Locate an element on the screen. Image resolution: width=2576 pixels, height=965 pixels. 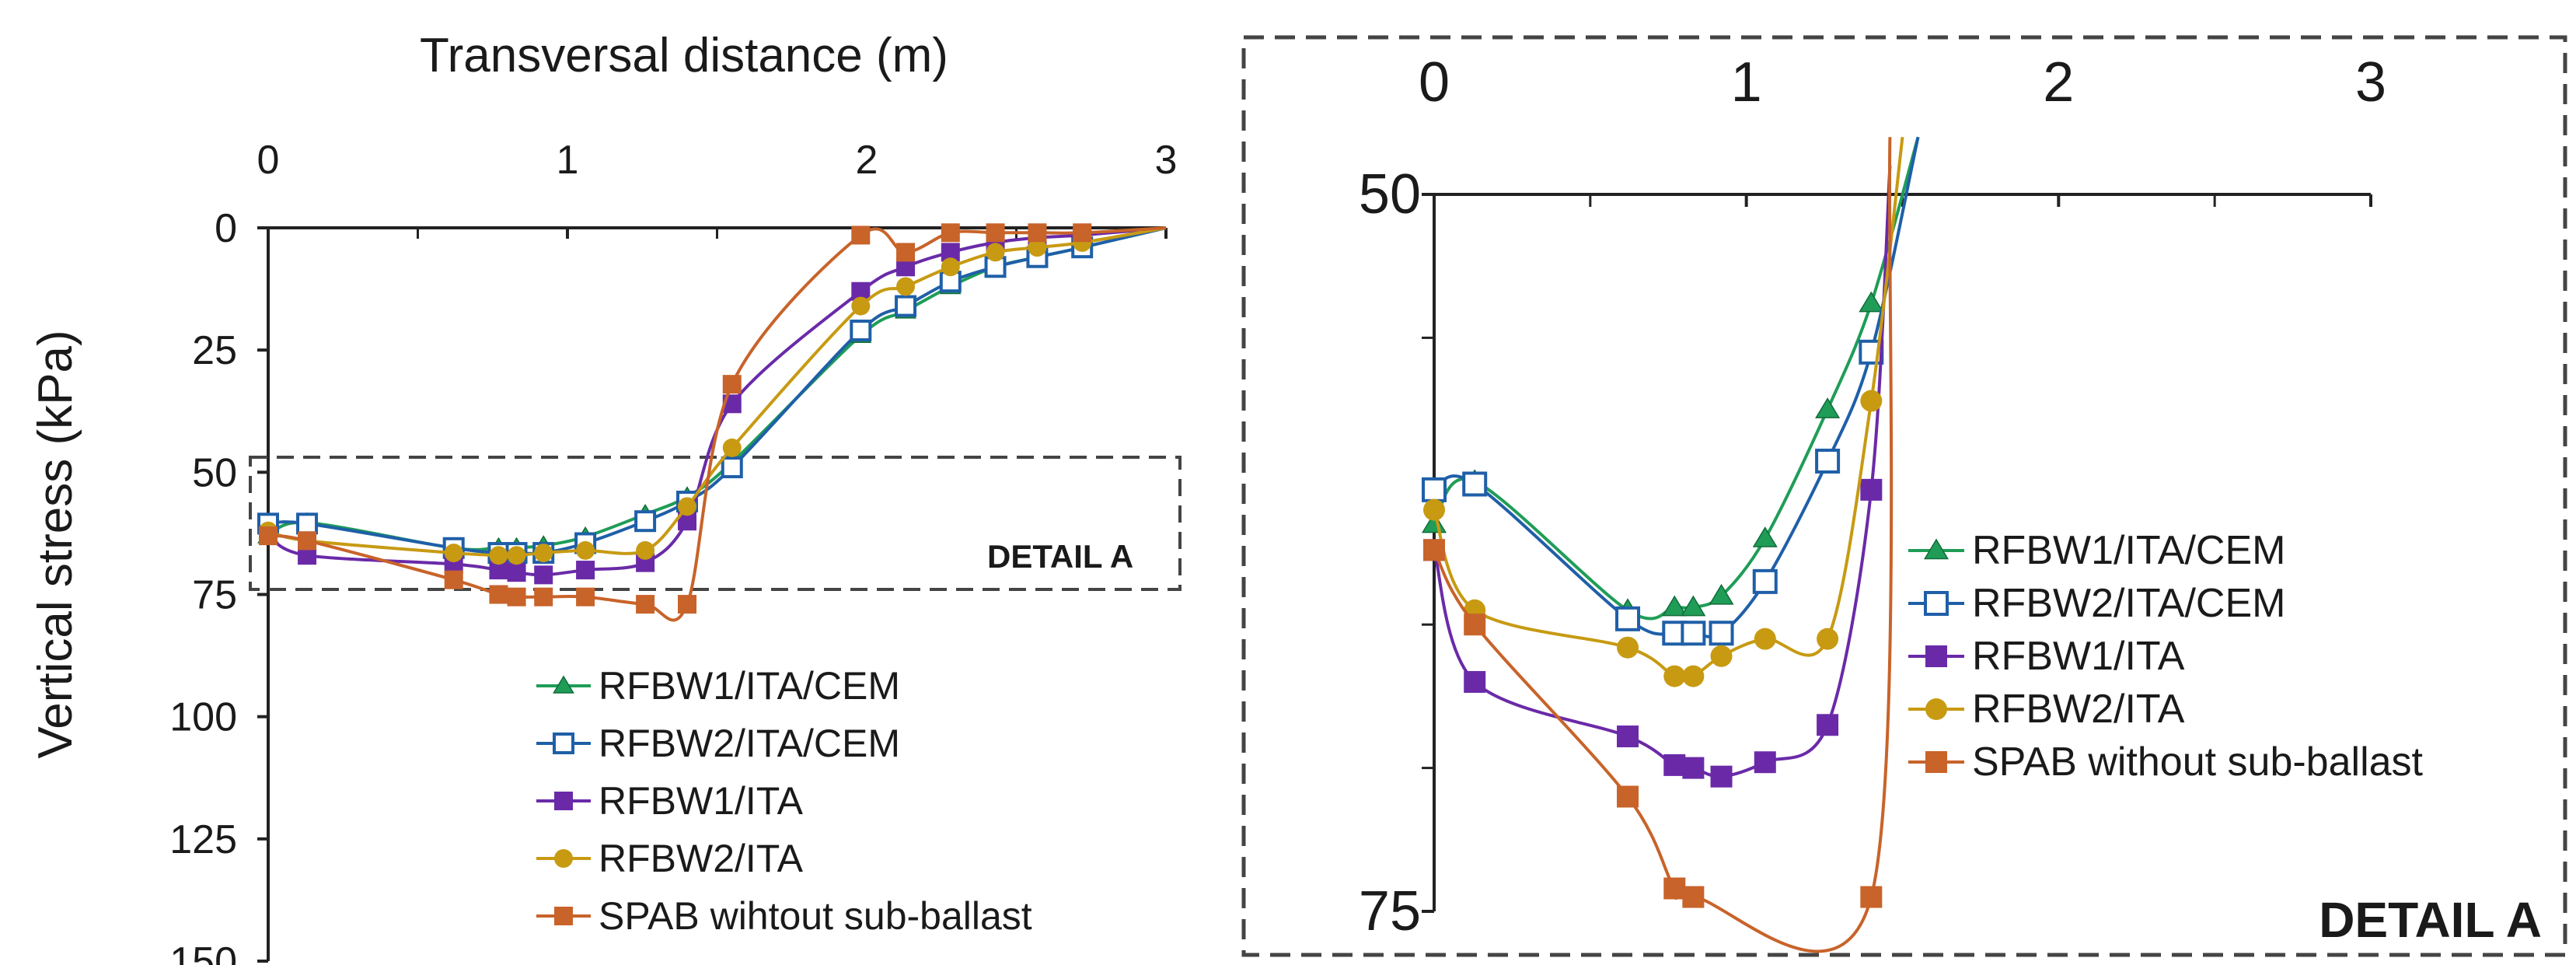
detail-a-label: DETAIL A is located at coordinates (1060, 556).